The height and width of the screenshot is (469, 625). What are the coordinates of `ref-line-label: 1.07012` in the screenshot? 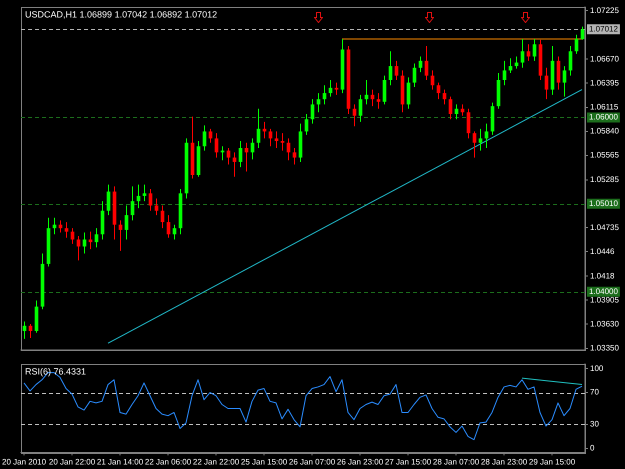 It's located at (603, 29).